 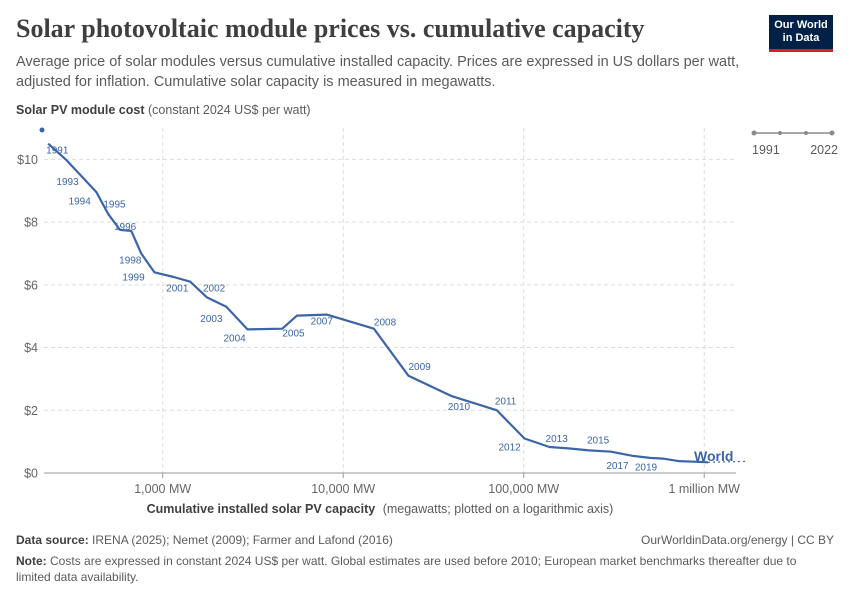 I want to click on timeline-slider: 1991 2022, so click(x=793, y=144).